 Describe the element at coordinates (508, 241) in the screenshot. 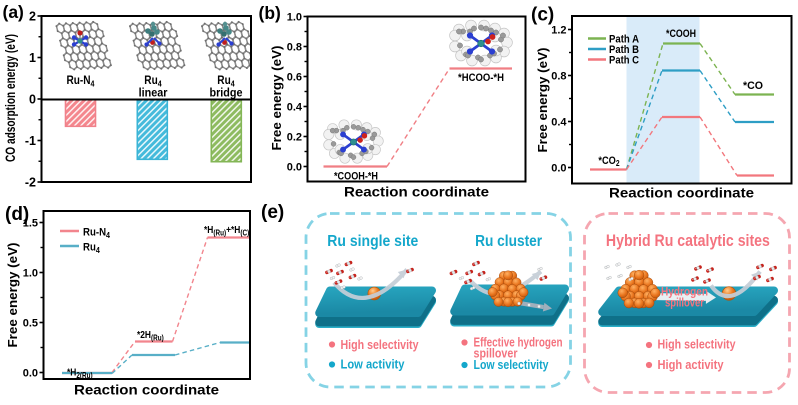

I see `svg-text: Ru cluster` at that location.